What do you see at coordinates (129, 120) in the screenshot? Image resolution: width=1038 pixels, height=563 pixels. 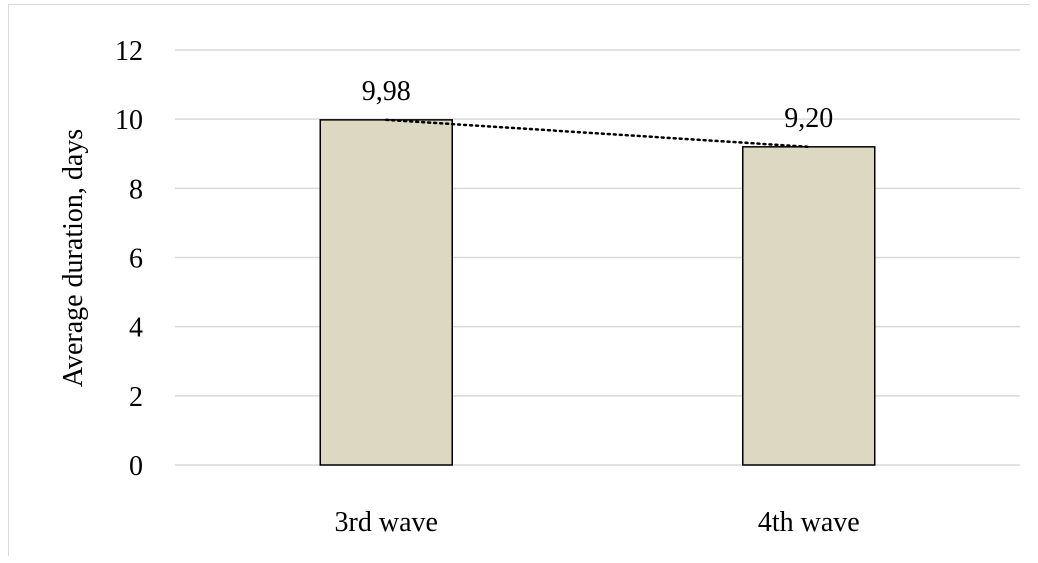 I see `y-tick-label: 10` at bounding box center [129, 120].